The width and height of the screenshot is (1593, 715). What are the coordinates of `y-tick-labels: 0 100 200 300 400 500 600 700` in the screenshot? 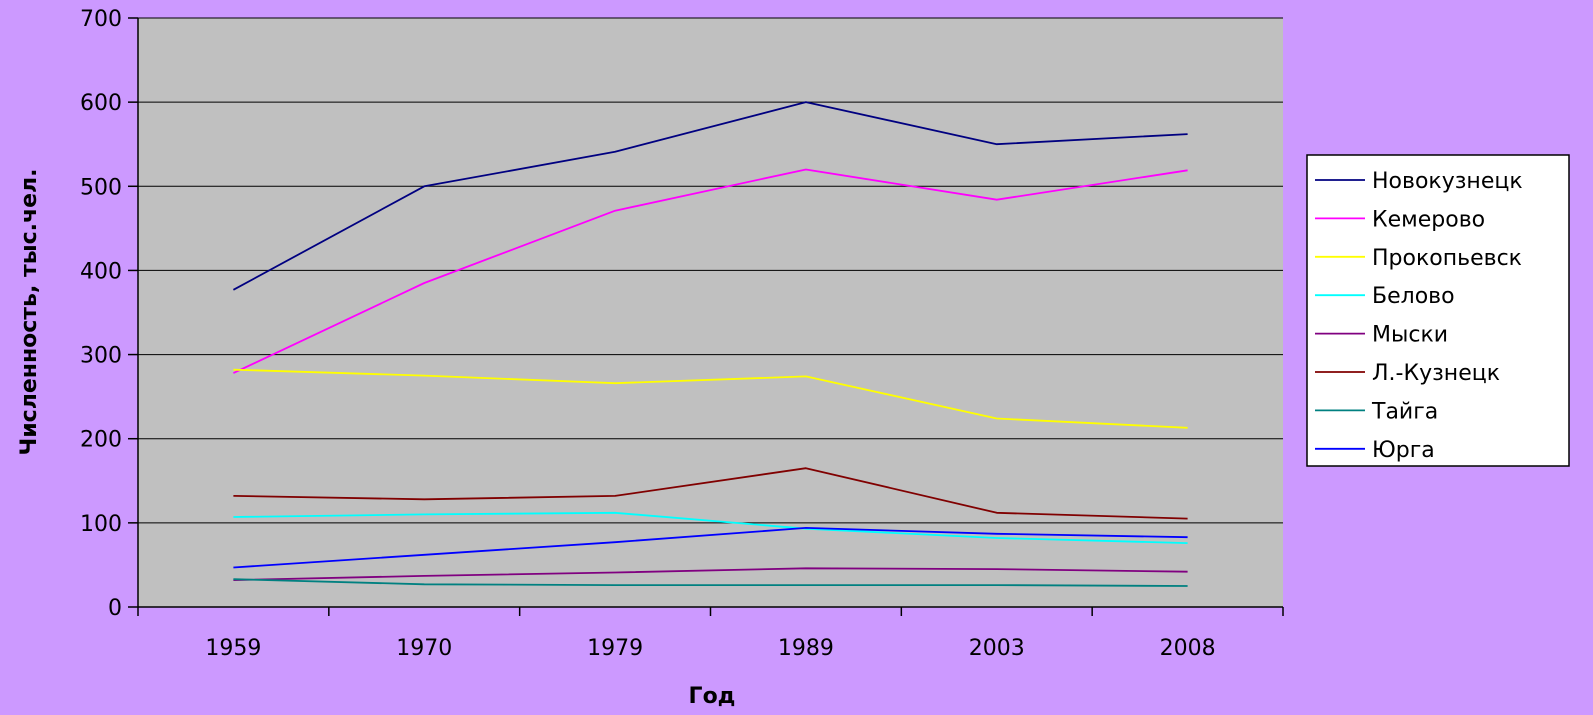 It's located at (101, 314).